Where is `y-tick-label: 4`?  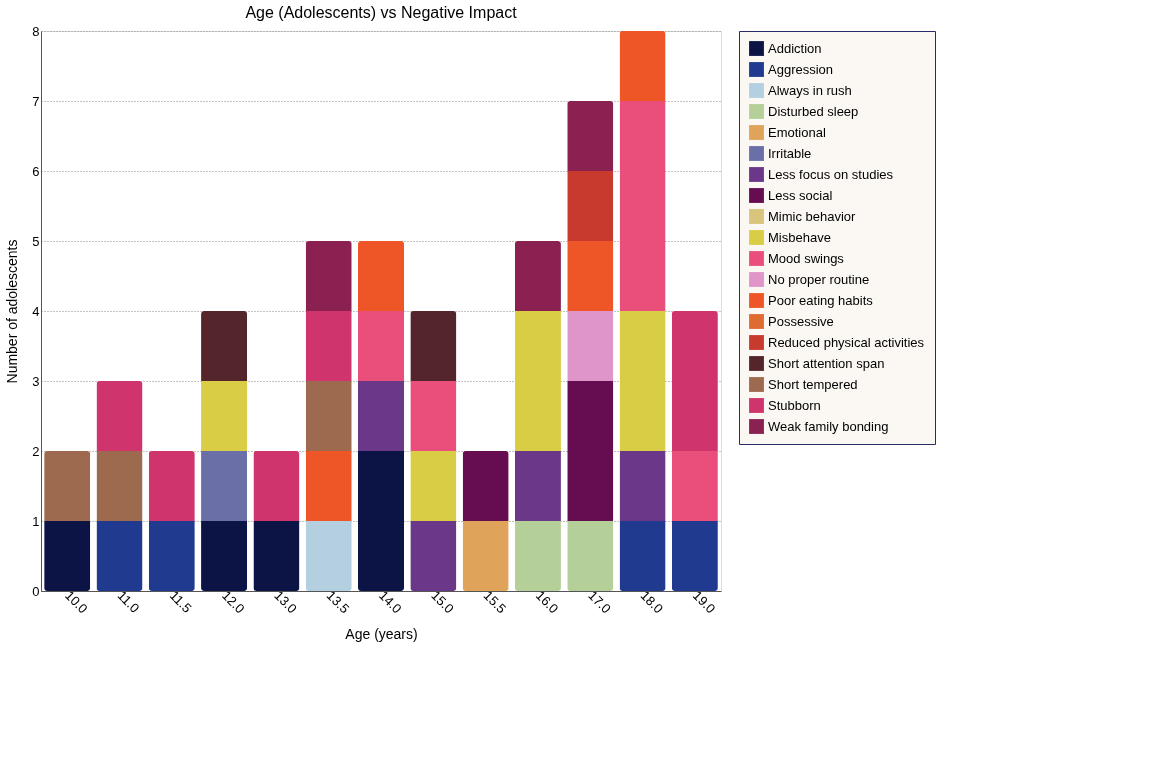 y-tick-label: 4 is located at coordinates (36, 311).